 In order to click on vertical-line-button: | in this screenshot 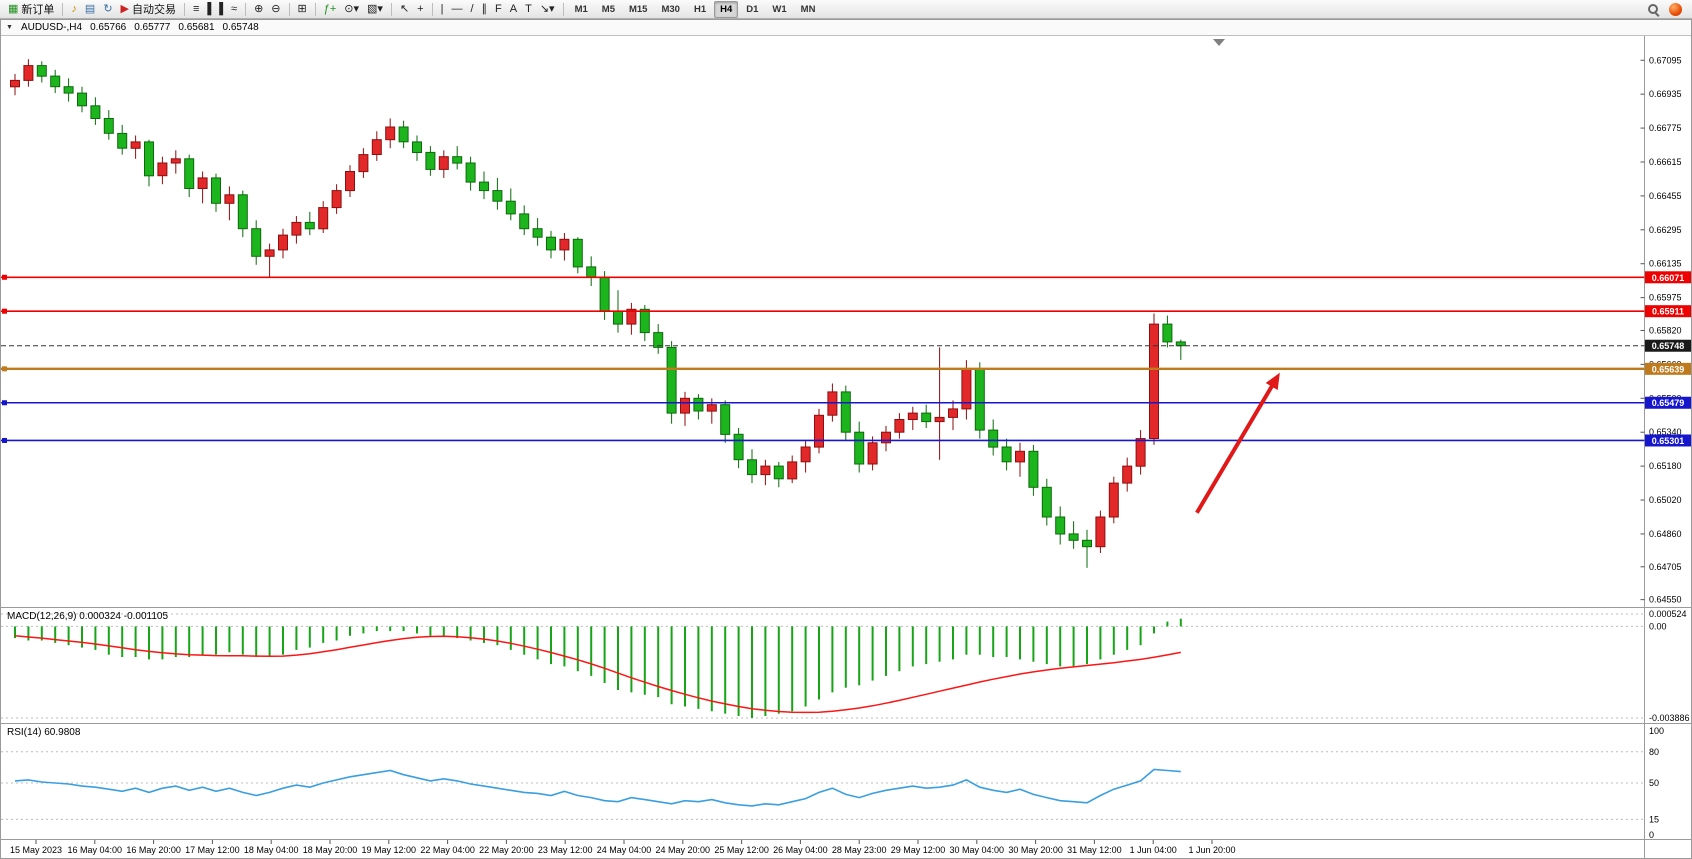, I will do `click(442, 9)`.